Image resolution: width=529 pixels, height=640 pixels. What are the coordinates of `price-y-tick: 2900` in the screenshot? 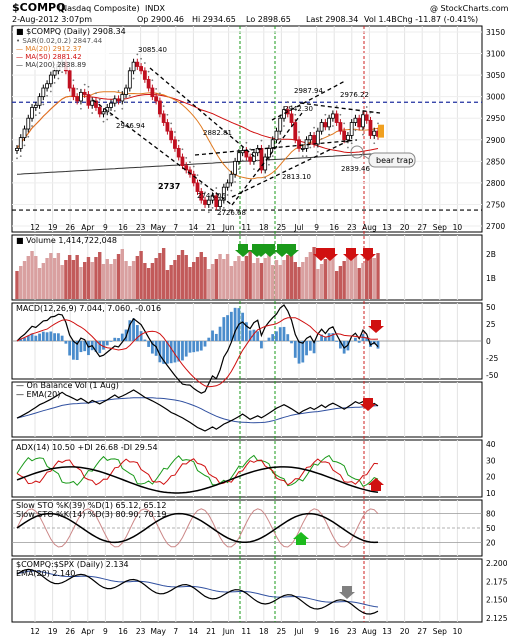 It's located at (495, 140).